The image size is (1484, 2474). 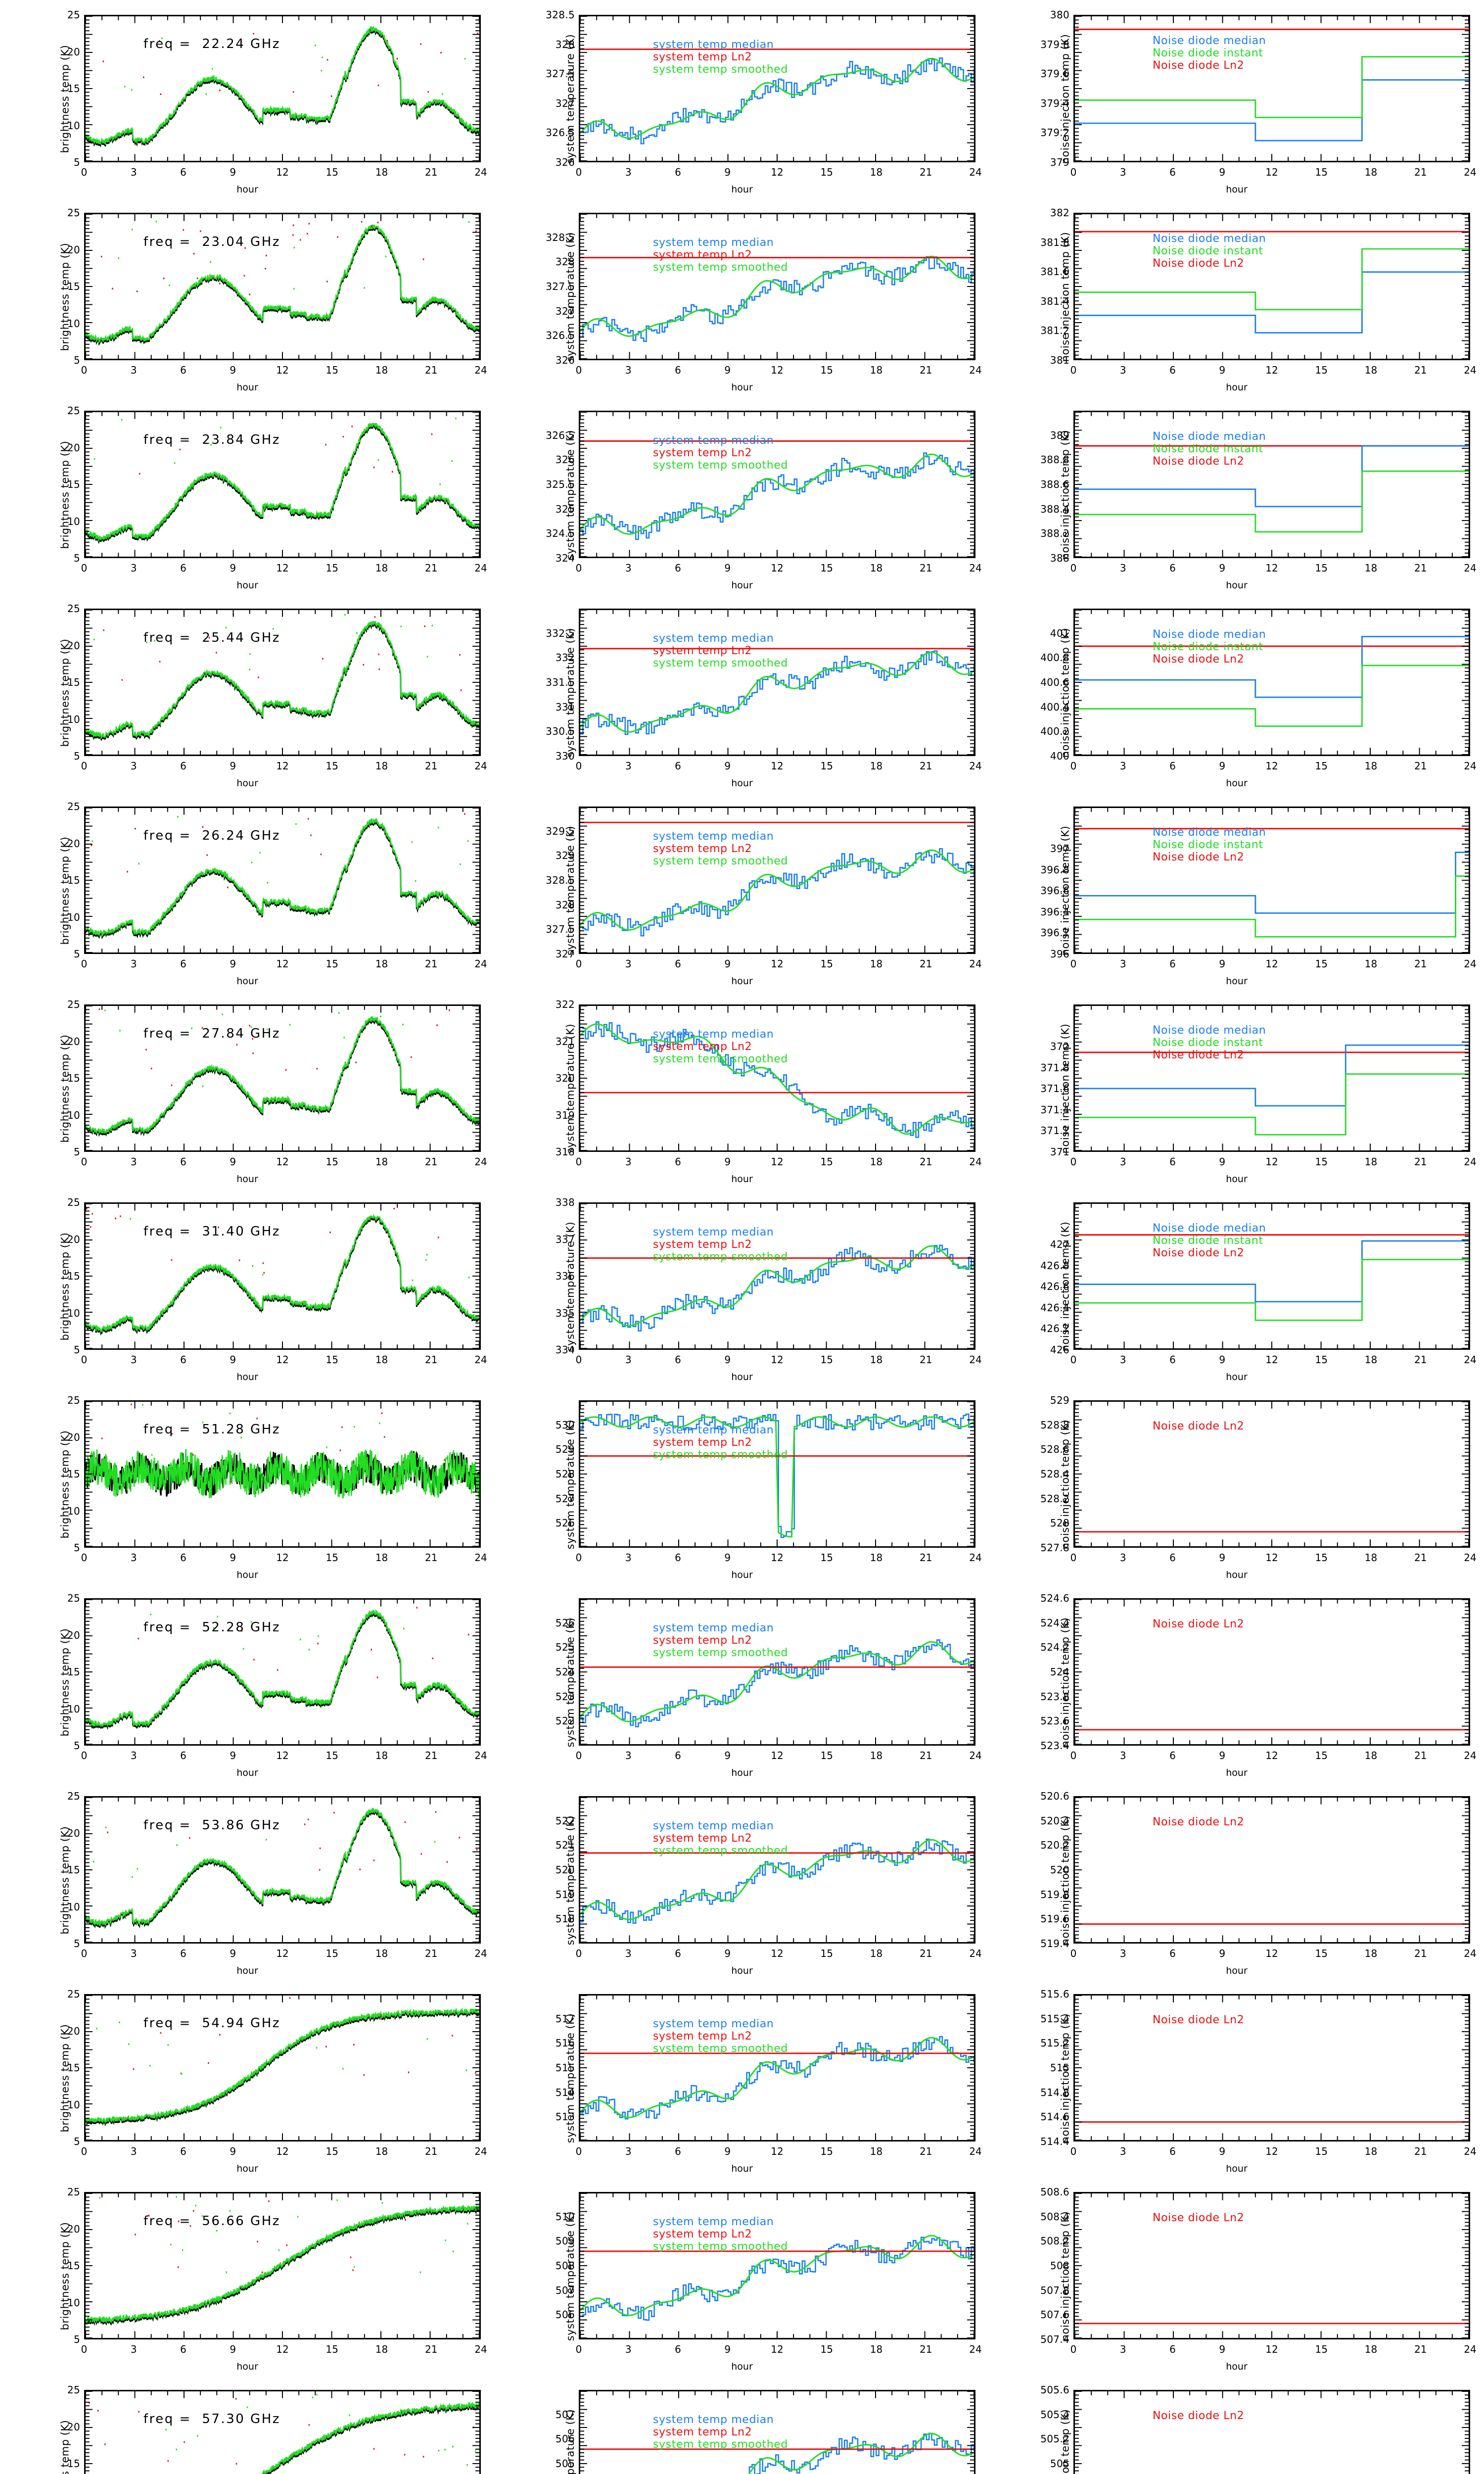 What do you see at coordinates (727, 2349) in the screenshot?
I see `mid-xtick: 9` at bounding box center [727, 2349].